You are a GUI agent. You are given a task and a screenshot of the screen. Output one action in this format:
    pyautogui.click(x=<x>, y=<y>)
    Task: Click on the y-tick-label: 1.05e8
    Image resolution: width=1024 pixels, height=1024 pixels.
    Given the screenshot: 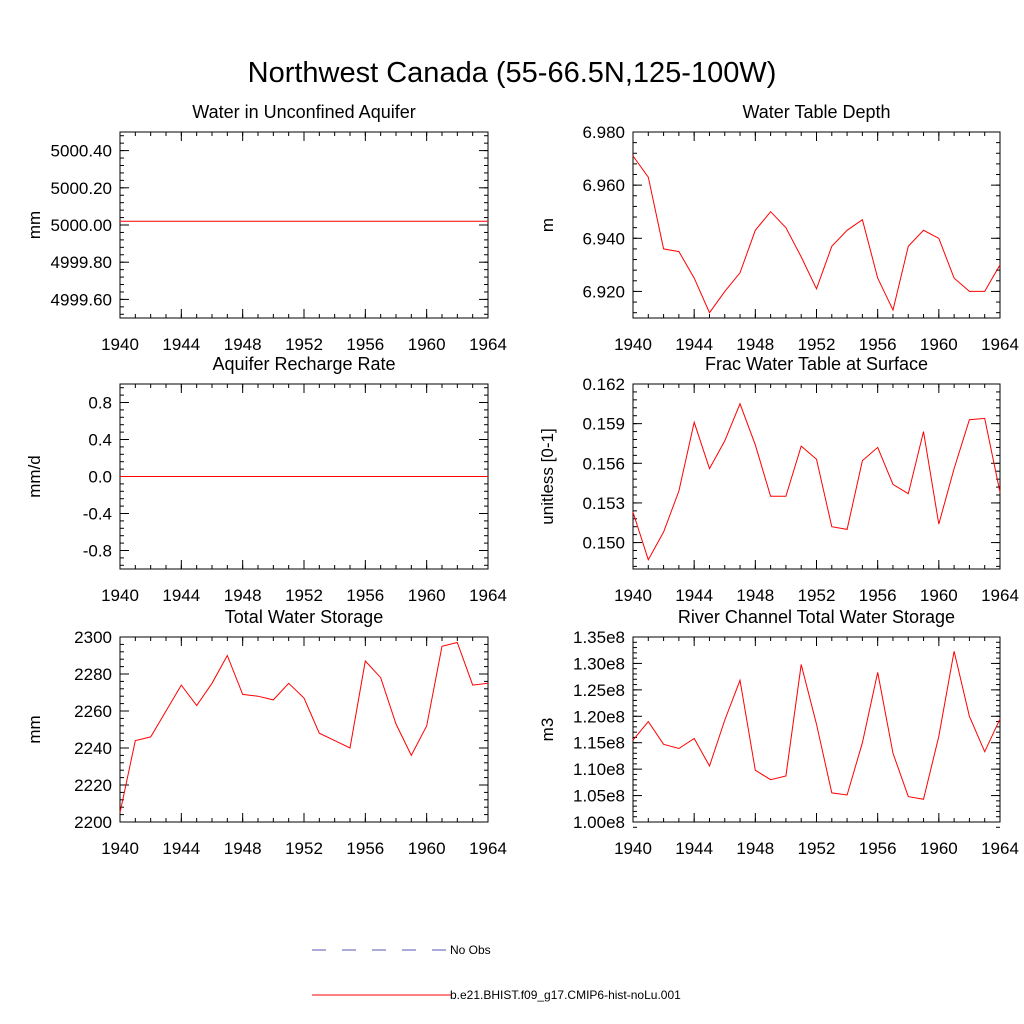 What is the action you would take?
    pyautogui.click(x=599, y=796)
    